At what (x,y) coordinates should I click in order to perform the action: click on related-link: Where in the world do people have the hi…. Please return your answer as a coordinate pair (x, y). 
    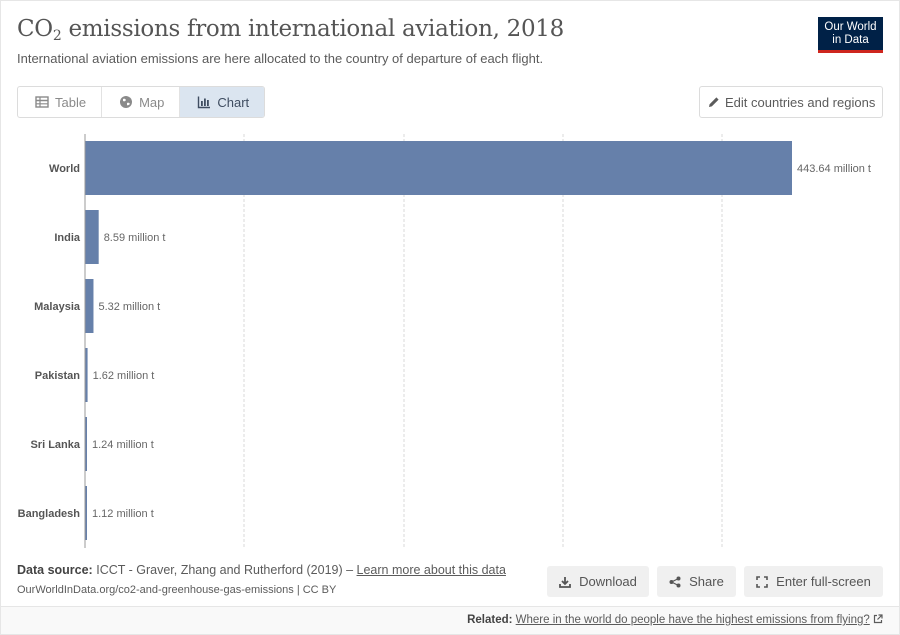
    Looking at the image, I should click on (692, 620).